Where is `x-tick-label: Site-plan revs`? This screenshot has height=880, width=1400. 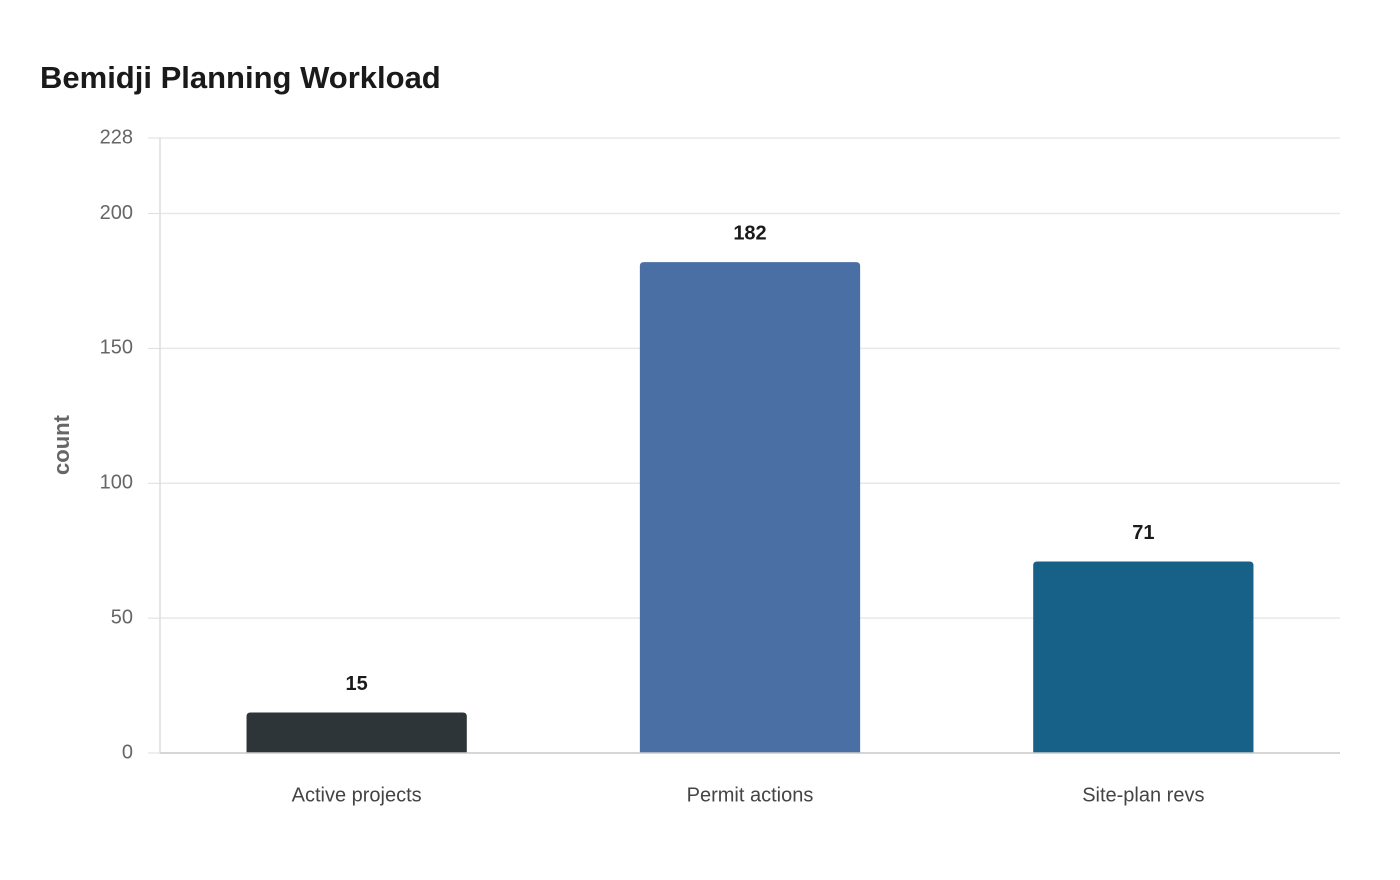
x-tick-label: Site-plan revs is located at coordinates (1143, 795).